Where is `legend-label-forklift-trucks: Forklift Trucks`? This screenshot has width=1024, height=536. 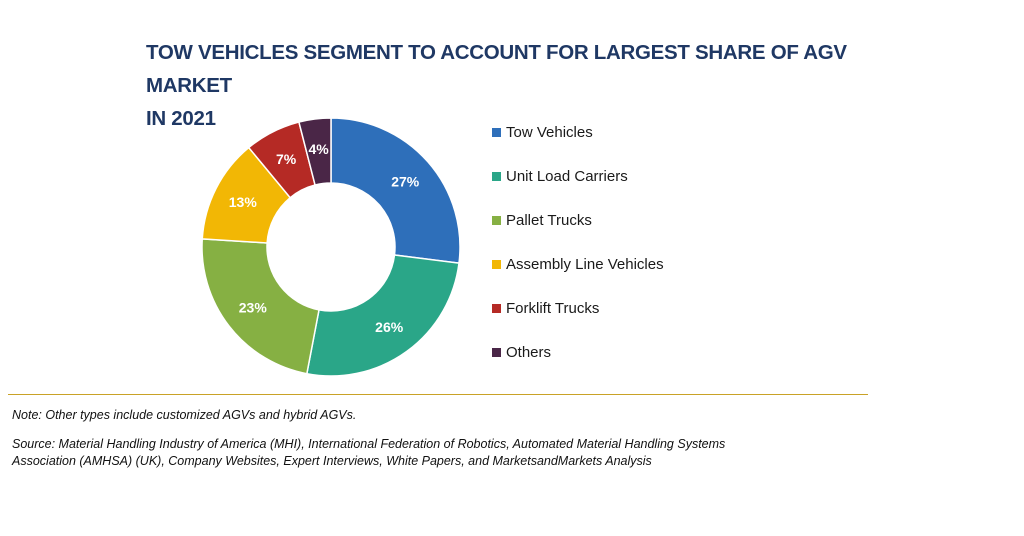
legend-label-forklift-trucks: Forklift Trucks is located at coordinates (553, 308).